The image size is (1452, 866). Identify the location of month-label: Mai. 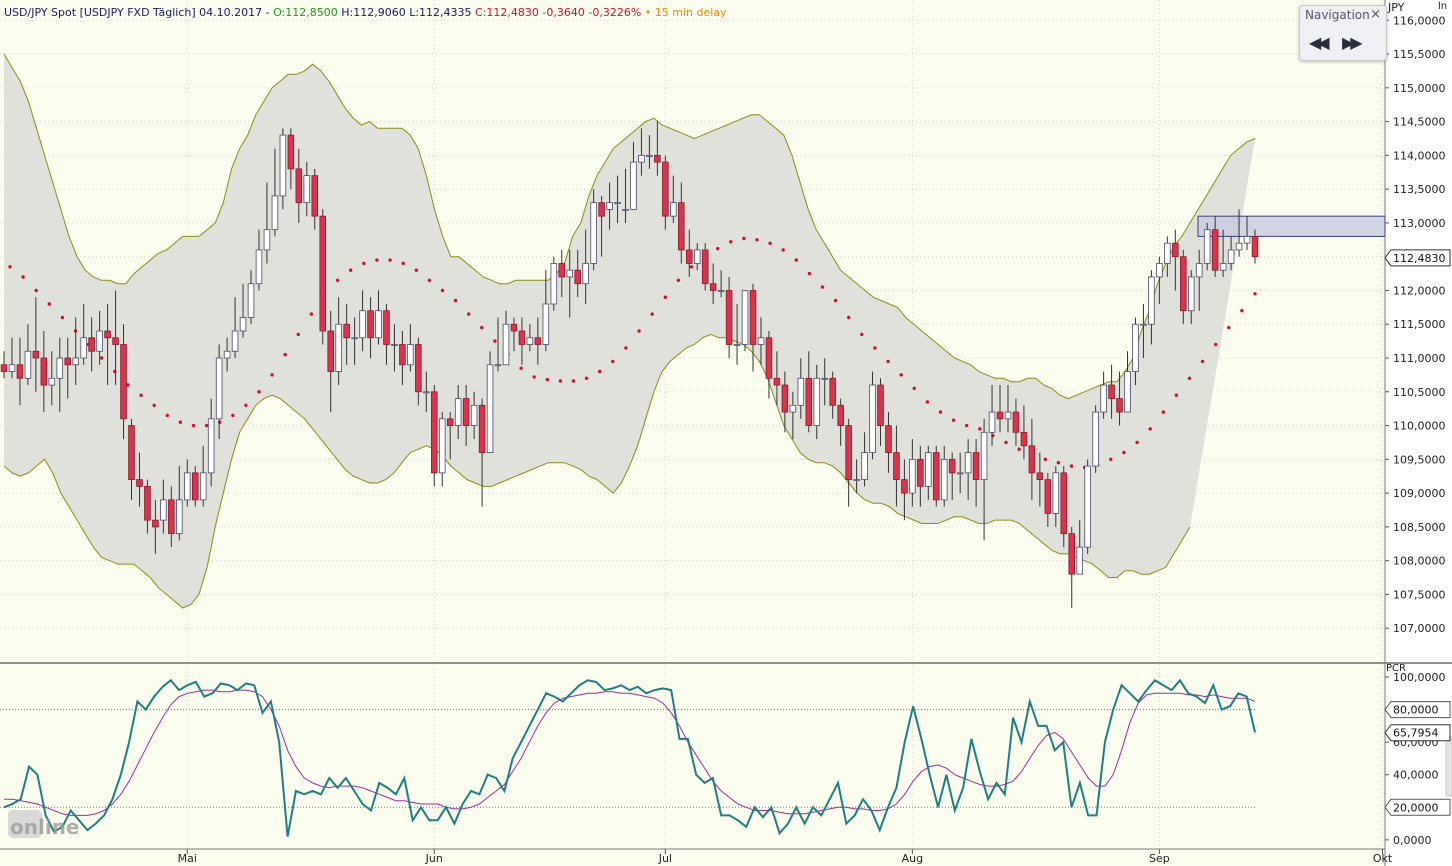
(187, 858).